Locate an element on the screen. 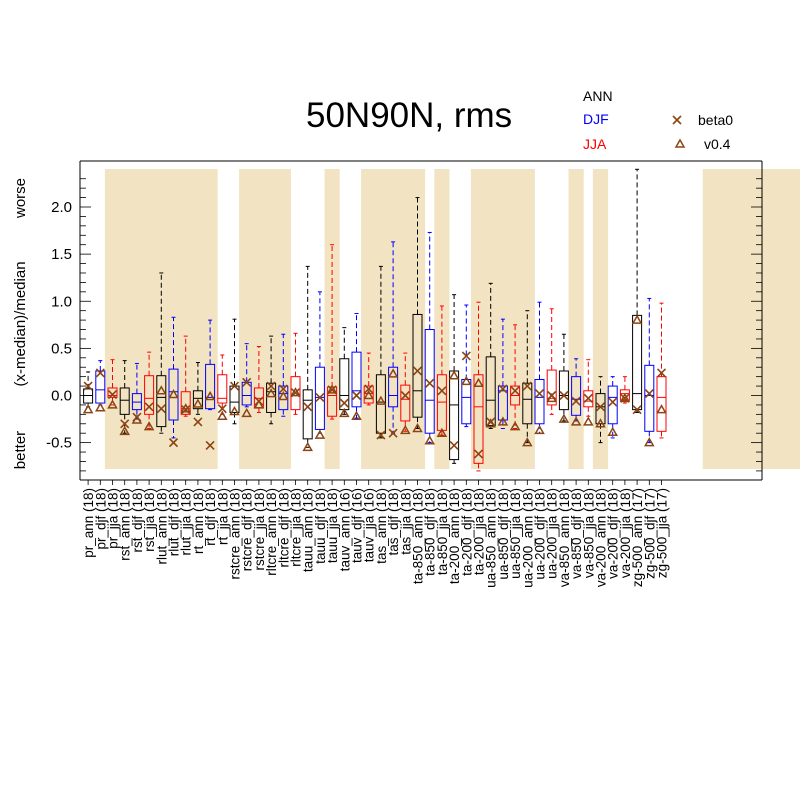 This screenshot has width=800, height=800. x-category-label: rst_djf (18) is located at coordinates (137, 520).